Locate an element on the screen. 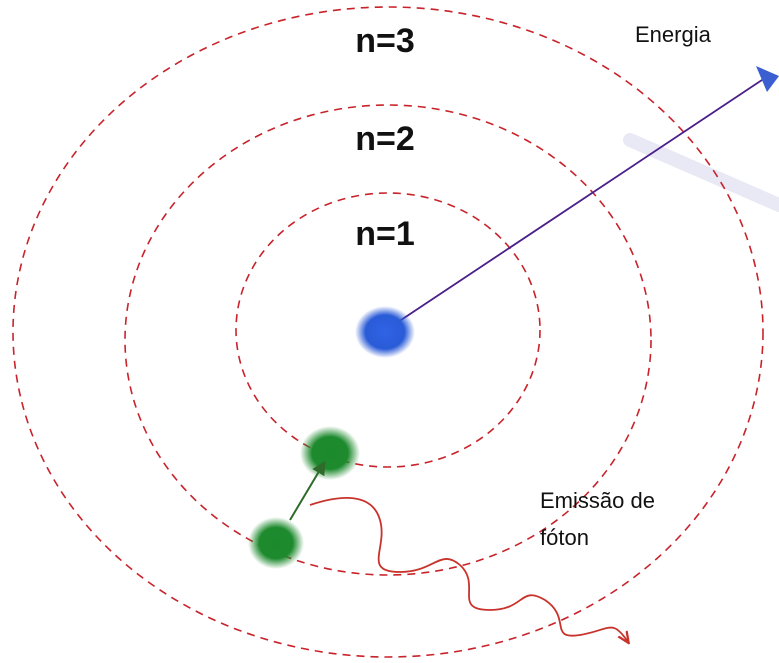  background-streak is located at coordinates (701, 172).